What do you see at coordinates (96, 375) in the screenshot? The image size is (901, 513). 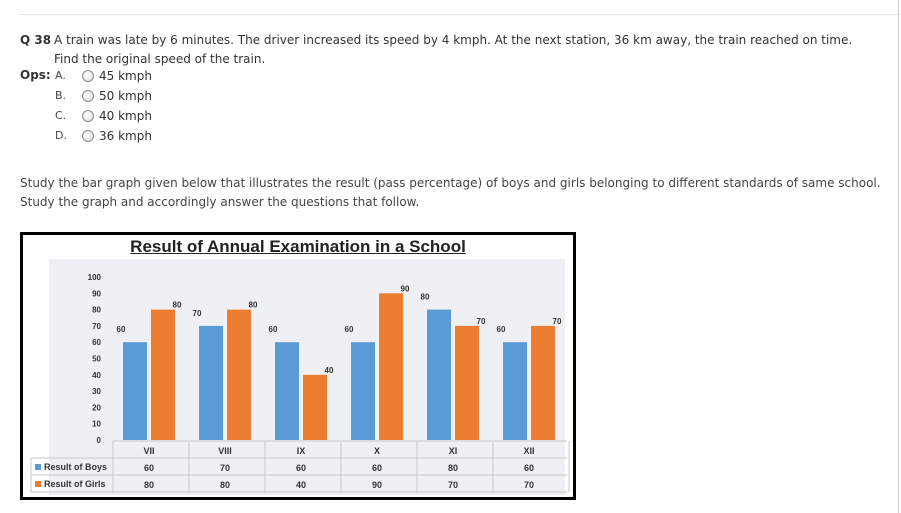 I see `y-tick-label: 40` at bounding box center [96, 375].